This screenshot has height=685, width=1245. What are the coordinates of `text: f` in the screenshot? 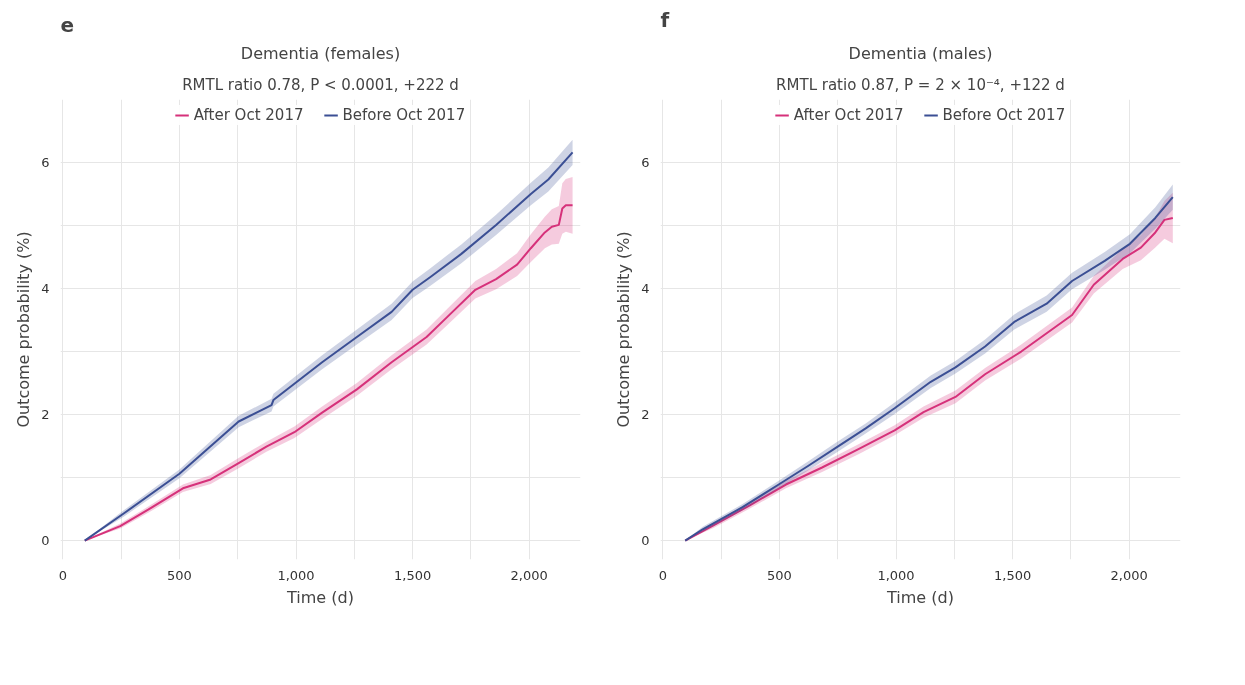 It's located at (665, 19).